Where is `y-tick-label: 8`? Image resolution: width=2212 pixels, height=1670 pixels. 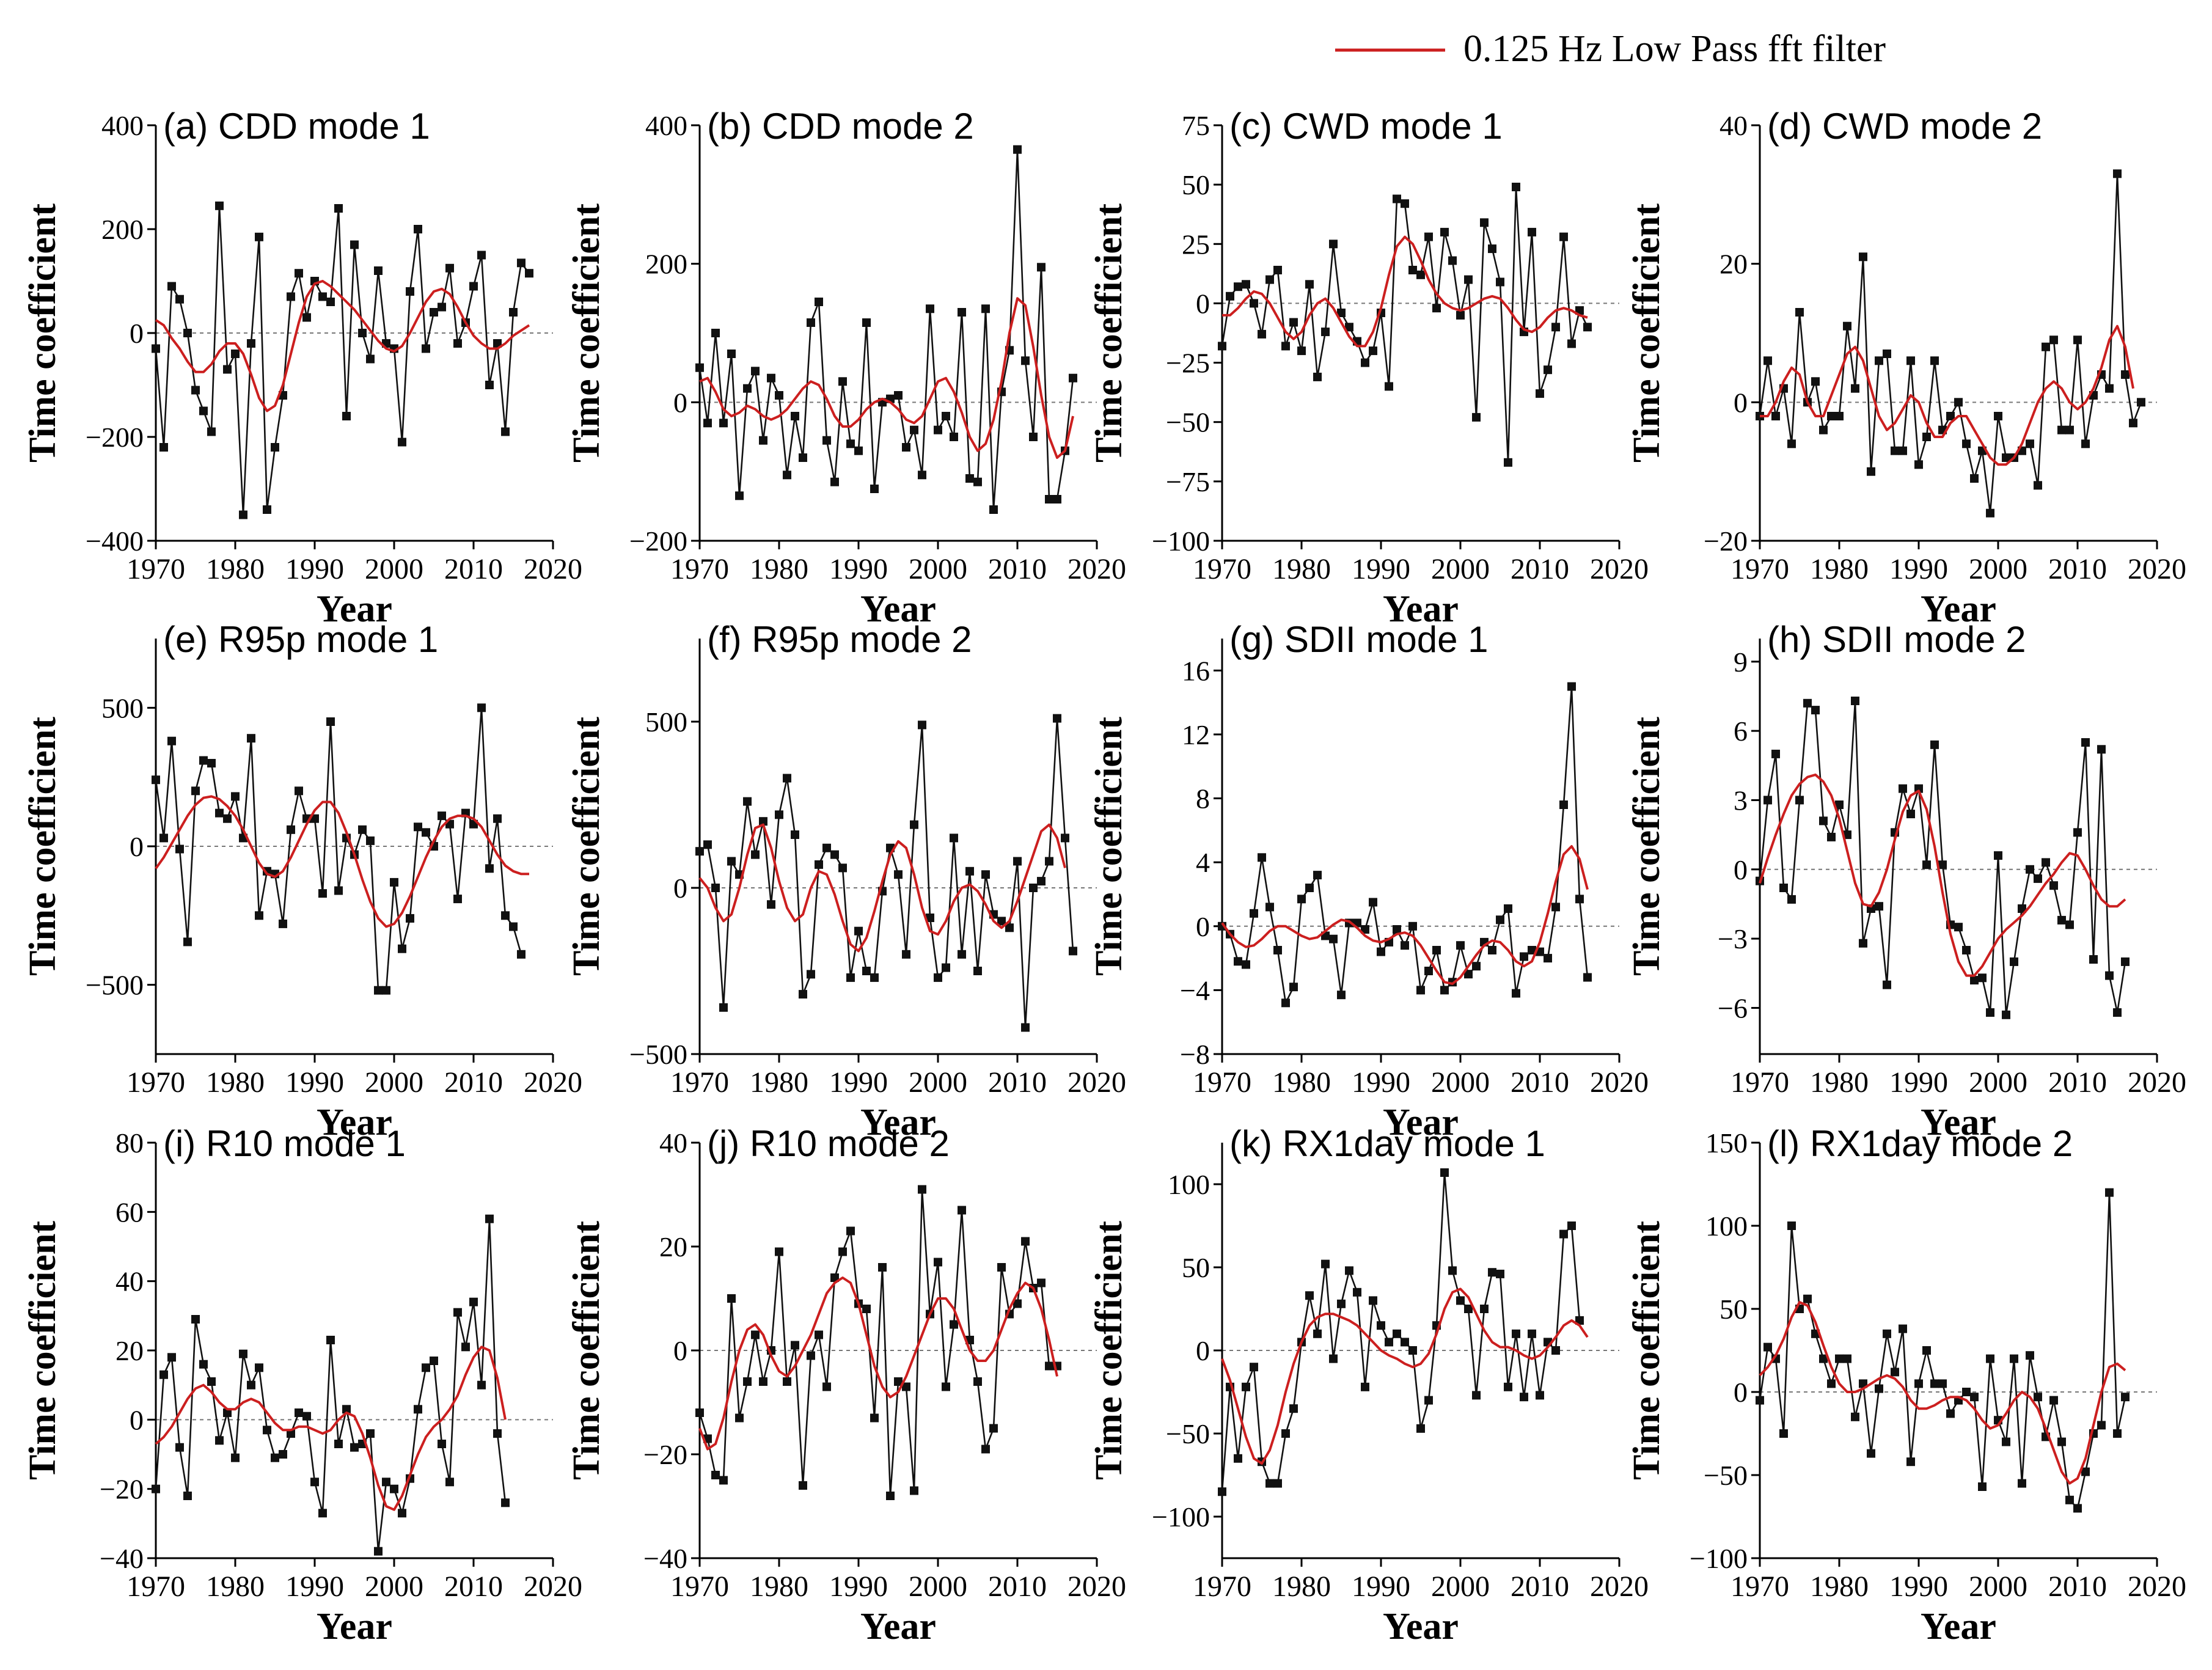 y-tick-label: 8 is located at coordinates (1203, 799).